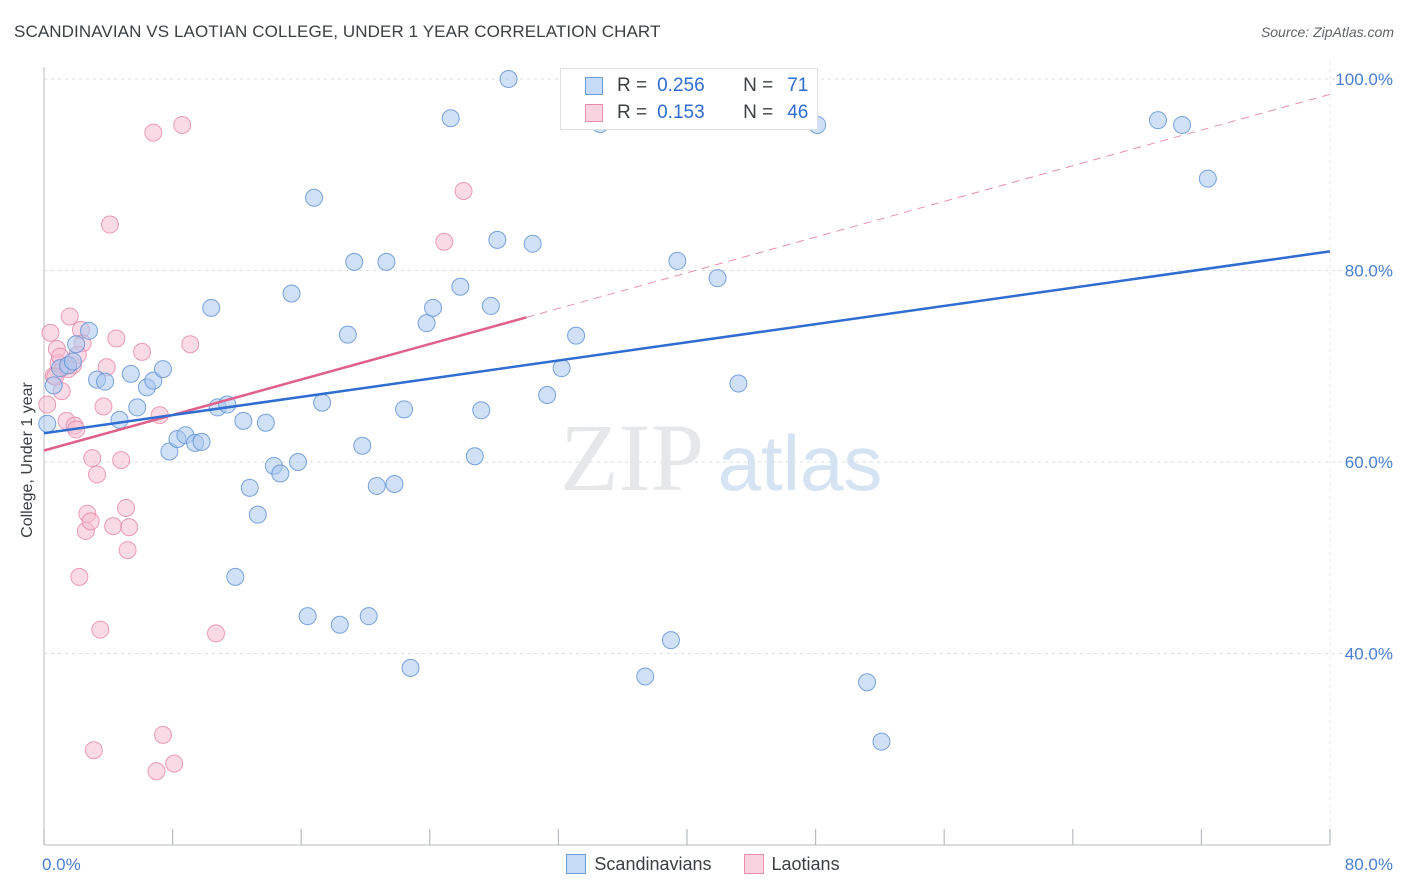  I want to click on series-legend: Scandinavians Laotians, so click(703, 864).